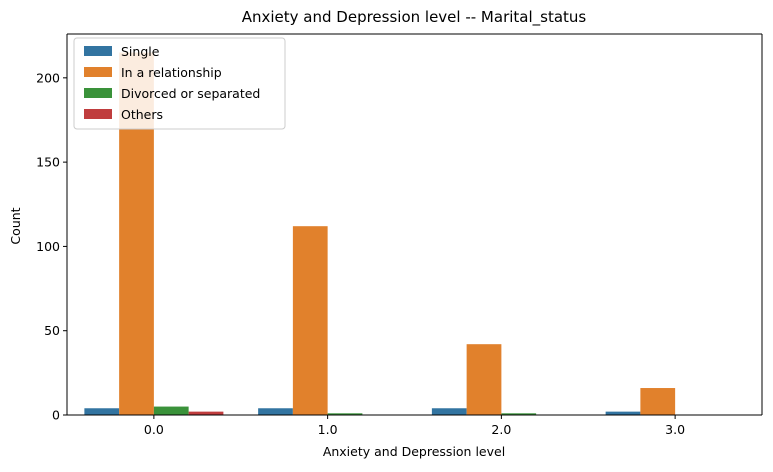  What do you see at coordinates (98, 51) in the screenshot?
I see `legend-swatch-single` at bounding box center [98, 51].